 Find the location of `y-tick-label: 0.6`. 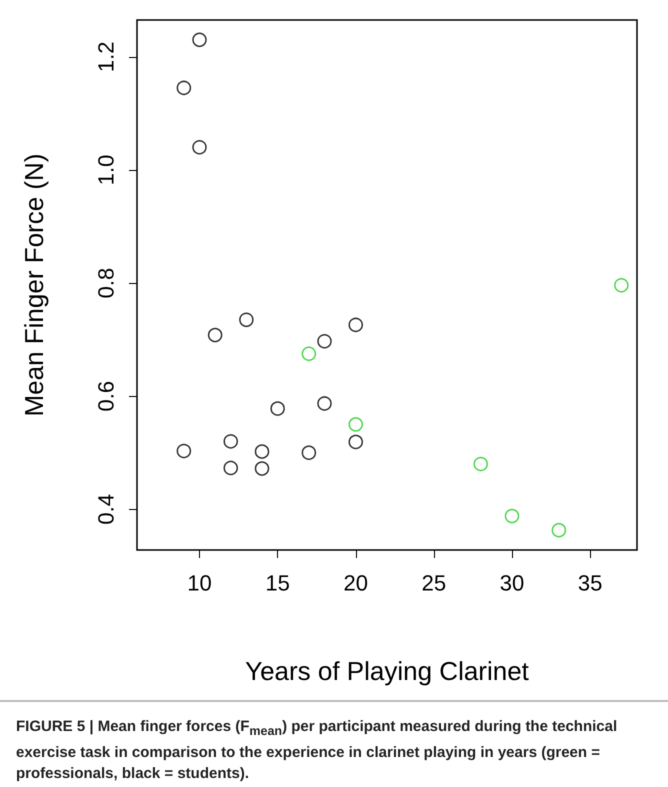

y-tick-label: 0.6 is located at coordinates (106, 396).